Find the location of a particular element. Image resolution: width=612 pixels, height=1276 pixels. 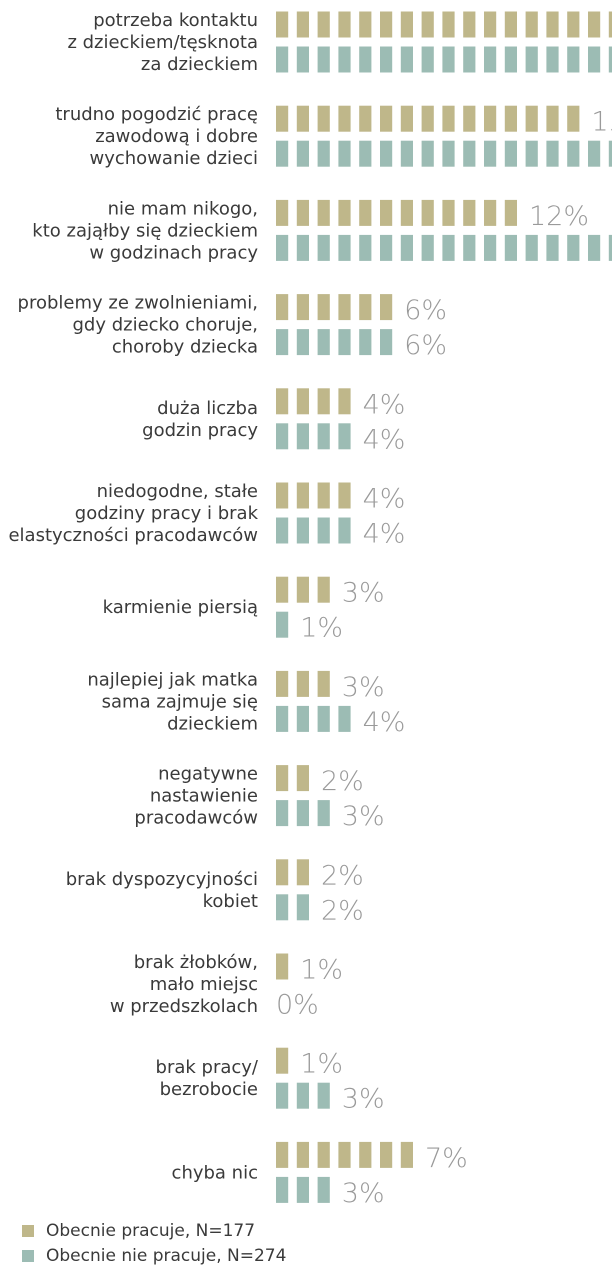

category-label: bezrobocie is located at coordinates (209, 1089).